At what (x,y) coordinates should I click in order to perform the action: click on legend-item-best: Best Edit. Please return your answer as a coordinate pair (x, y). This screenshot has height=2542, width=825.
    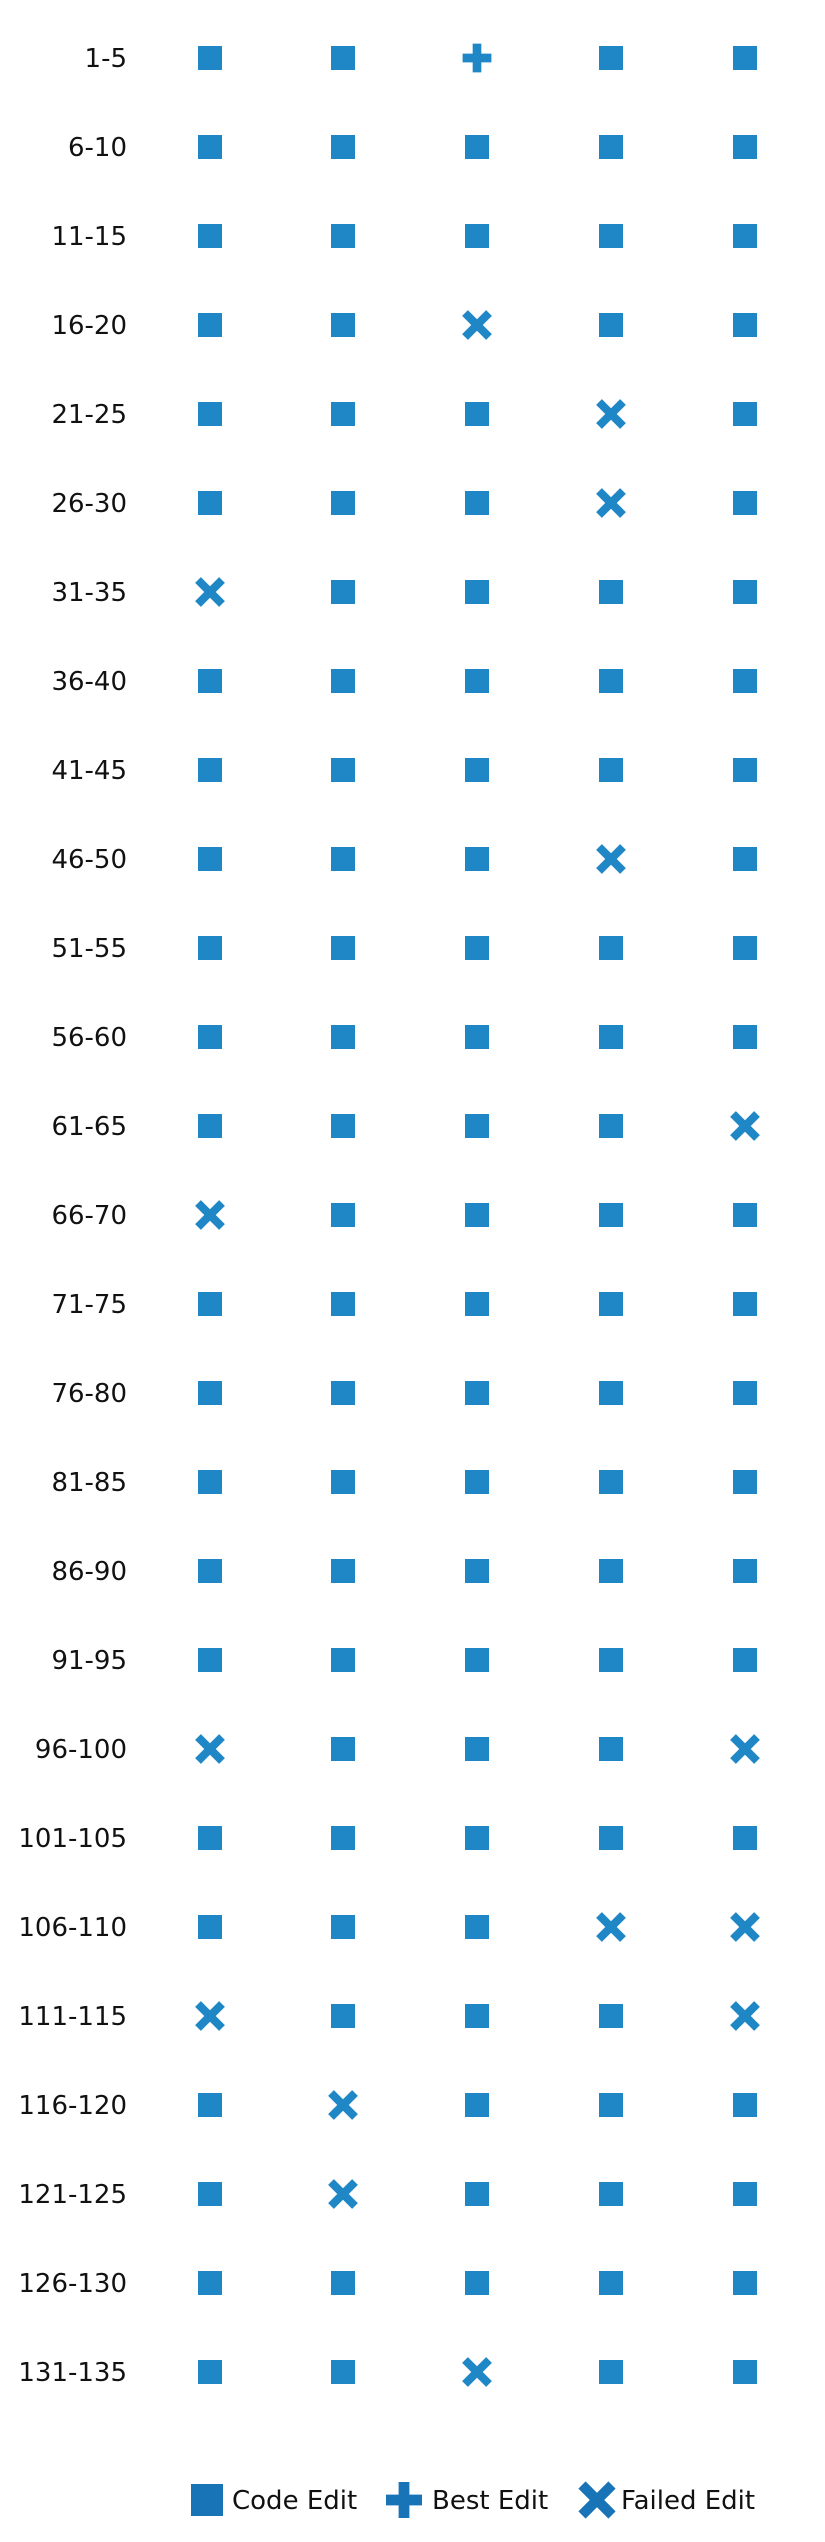
    Looking at the image, I should click on (467, 2500).